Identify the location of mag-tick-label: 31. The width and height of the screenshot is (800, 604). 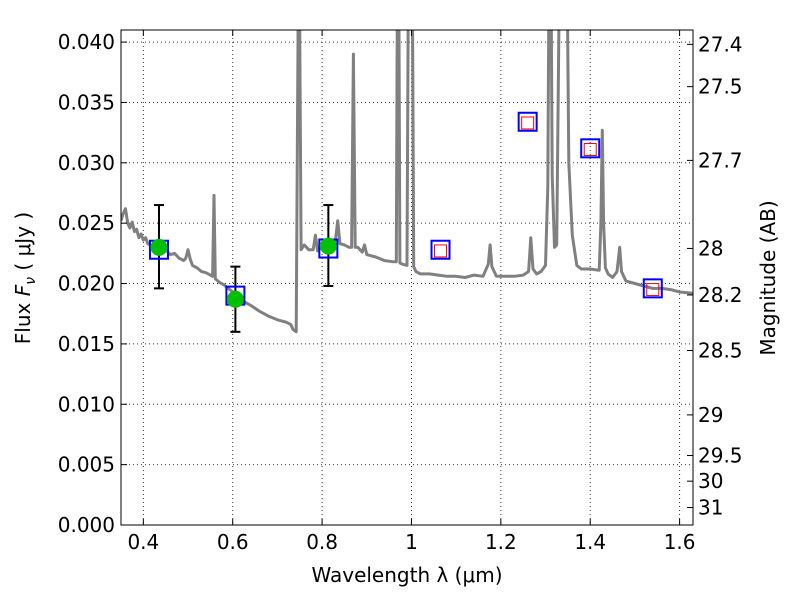
(710, 508).